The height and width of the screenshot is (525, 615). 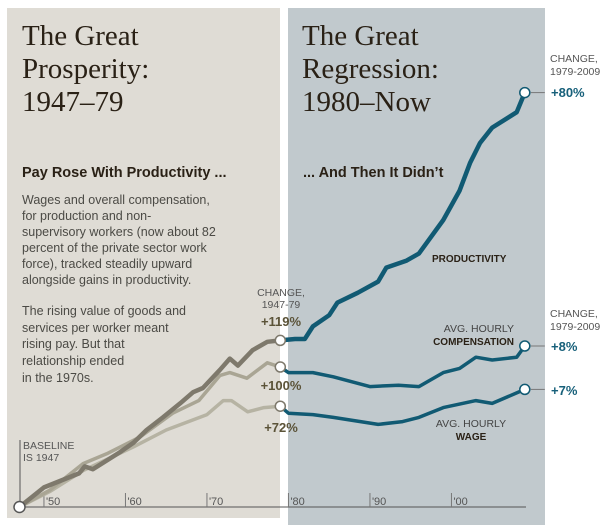 I want to click on x-tick-label: '80, so click(x=297, y=502).